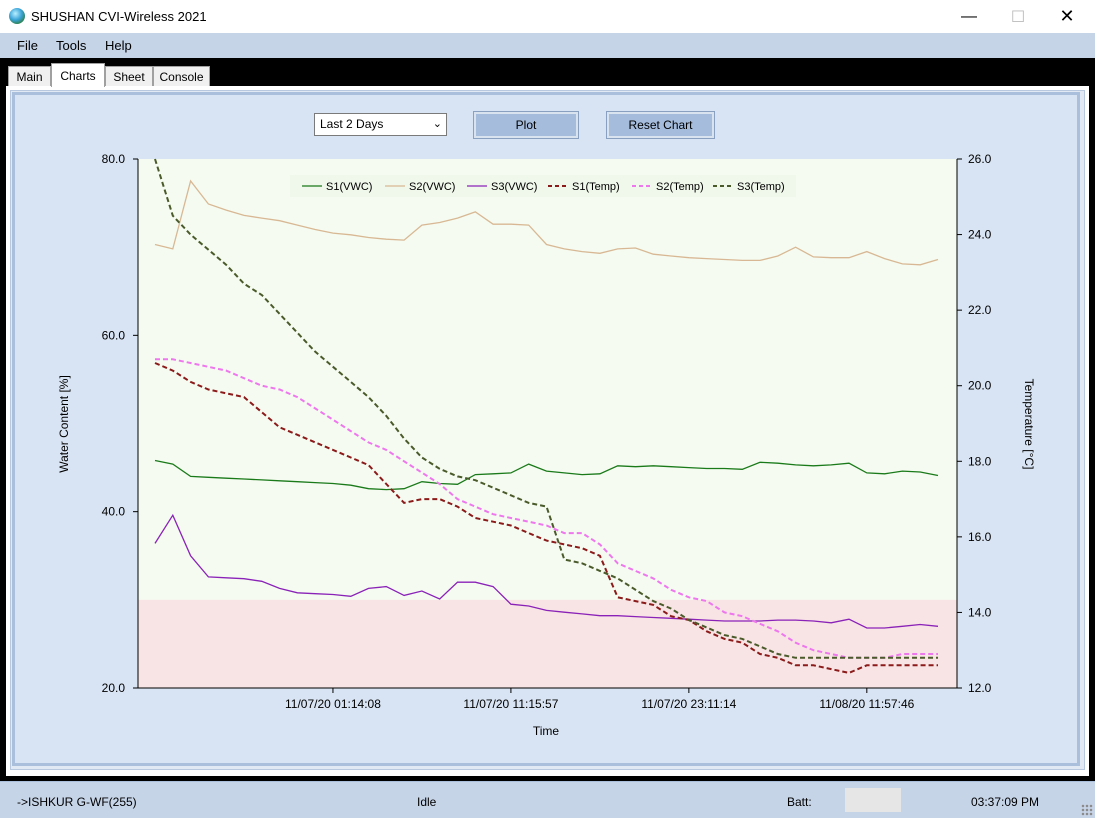 Image resolution: width=1095 pixels, height=818 pixels. Describe the element at coordinates (1018, 17) in the screenshot. I see `maximize-button: ☐` at that location.